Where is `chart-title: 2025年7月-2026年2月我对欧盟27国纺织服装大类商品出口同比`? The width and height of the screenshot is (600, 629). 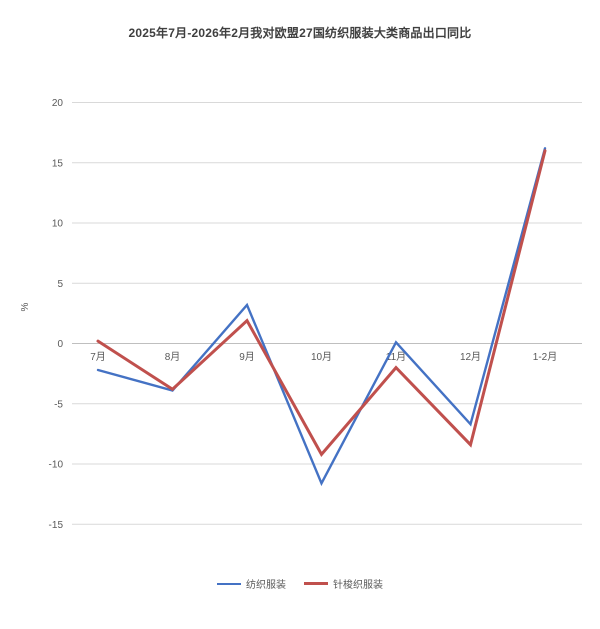 chart-title: 2025年7月-2026年2月我对欧盟27国纺织服装大类商品出口同比 is located at coordinates (300, 33).